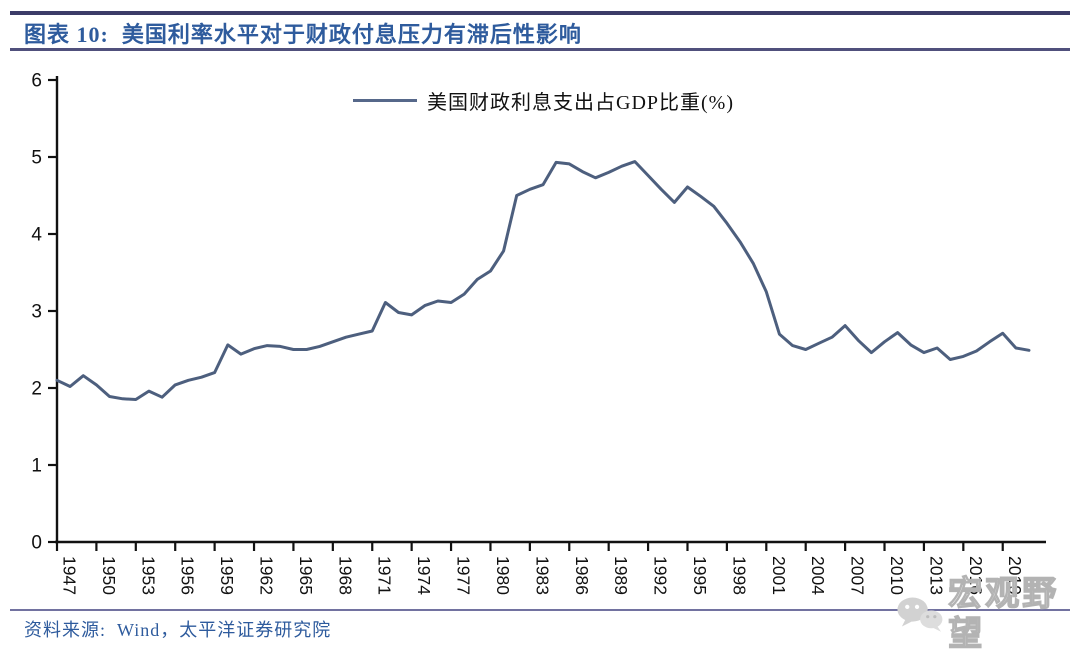 The width and height of the screenshot is (1080, 654). I want to click on footer-rule, so click(540, 610).